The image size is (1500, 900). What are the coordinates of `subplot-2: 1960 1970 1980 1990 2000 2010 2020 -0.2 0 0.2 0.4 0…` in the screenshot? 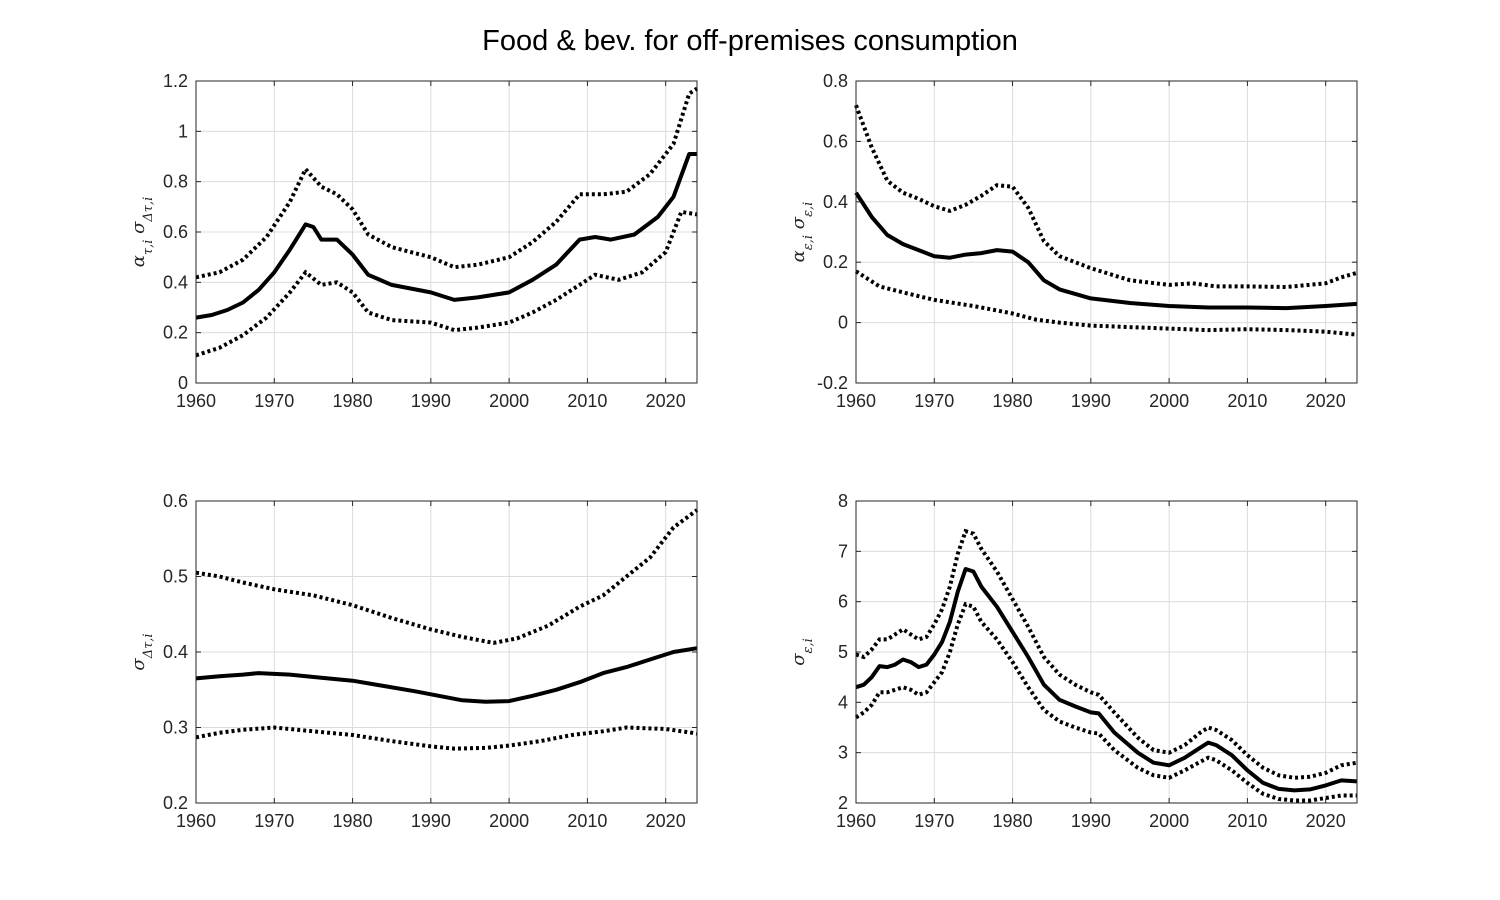 It's located at (1073, 241).